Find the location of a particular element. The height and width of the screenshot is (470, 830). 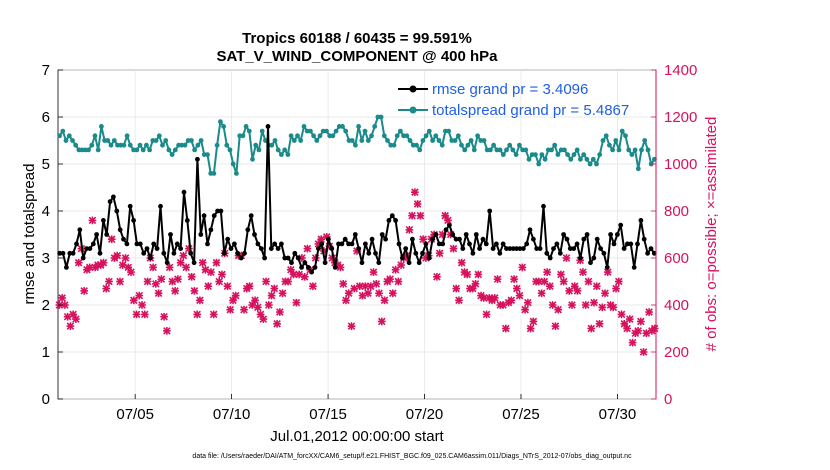

x-tick-label: 07/10 is located at coordinates (232, 414).